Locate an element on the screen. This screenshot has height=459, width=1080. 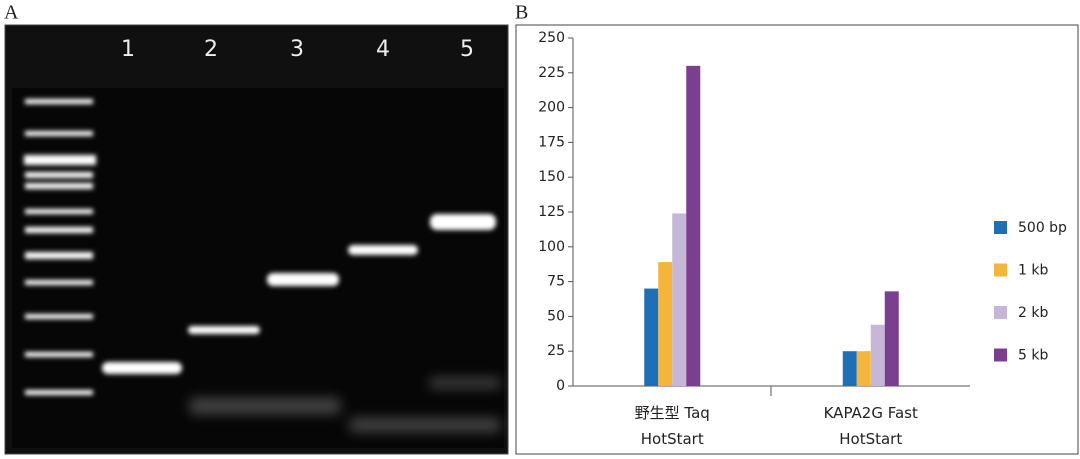
panel-label: B is located at coordinates (521, 13).